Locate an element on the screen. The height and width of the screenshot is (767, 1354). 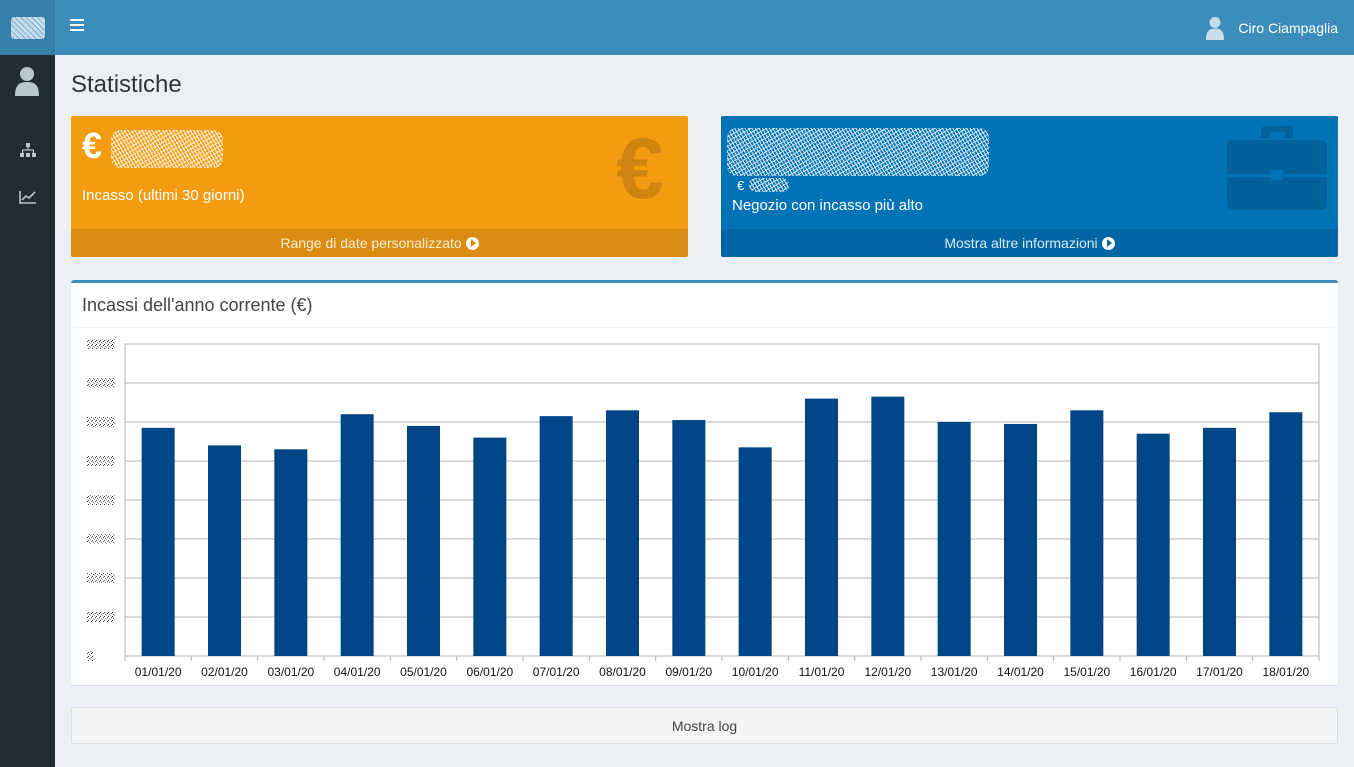
euro-icon: € is located at coordinates (640, 170).